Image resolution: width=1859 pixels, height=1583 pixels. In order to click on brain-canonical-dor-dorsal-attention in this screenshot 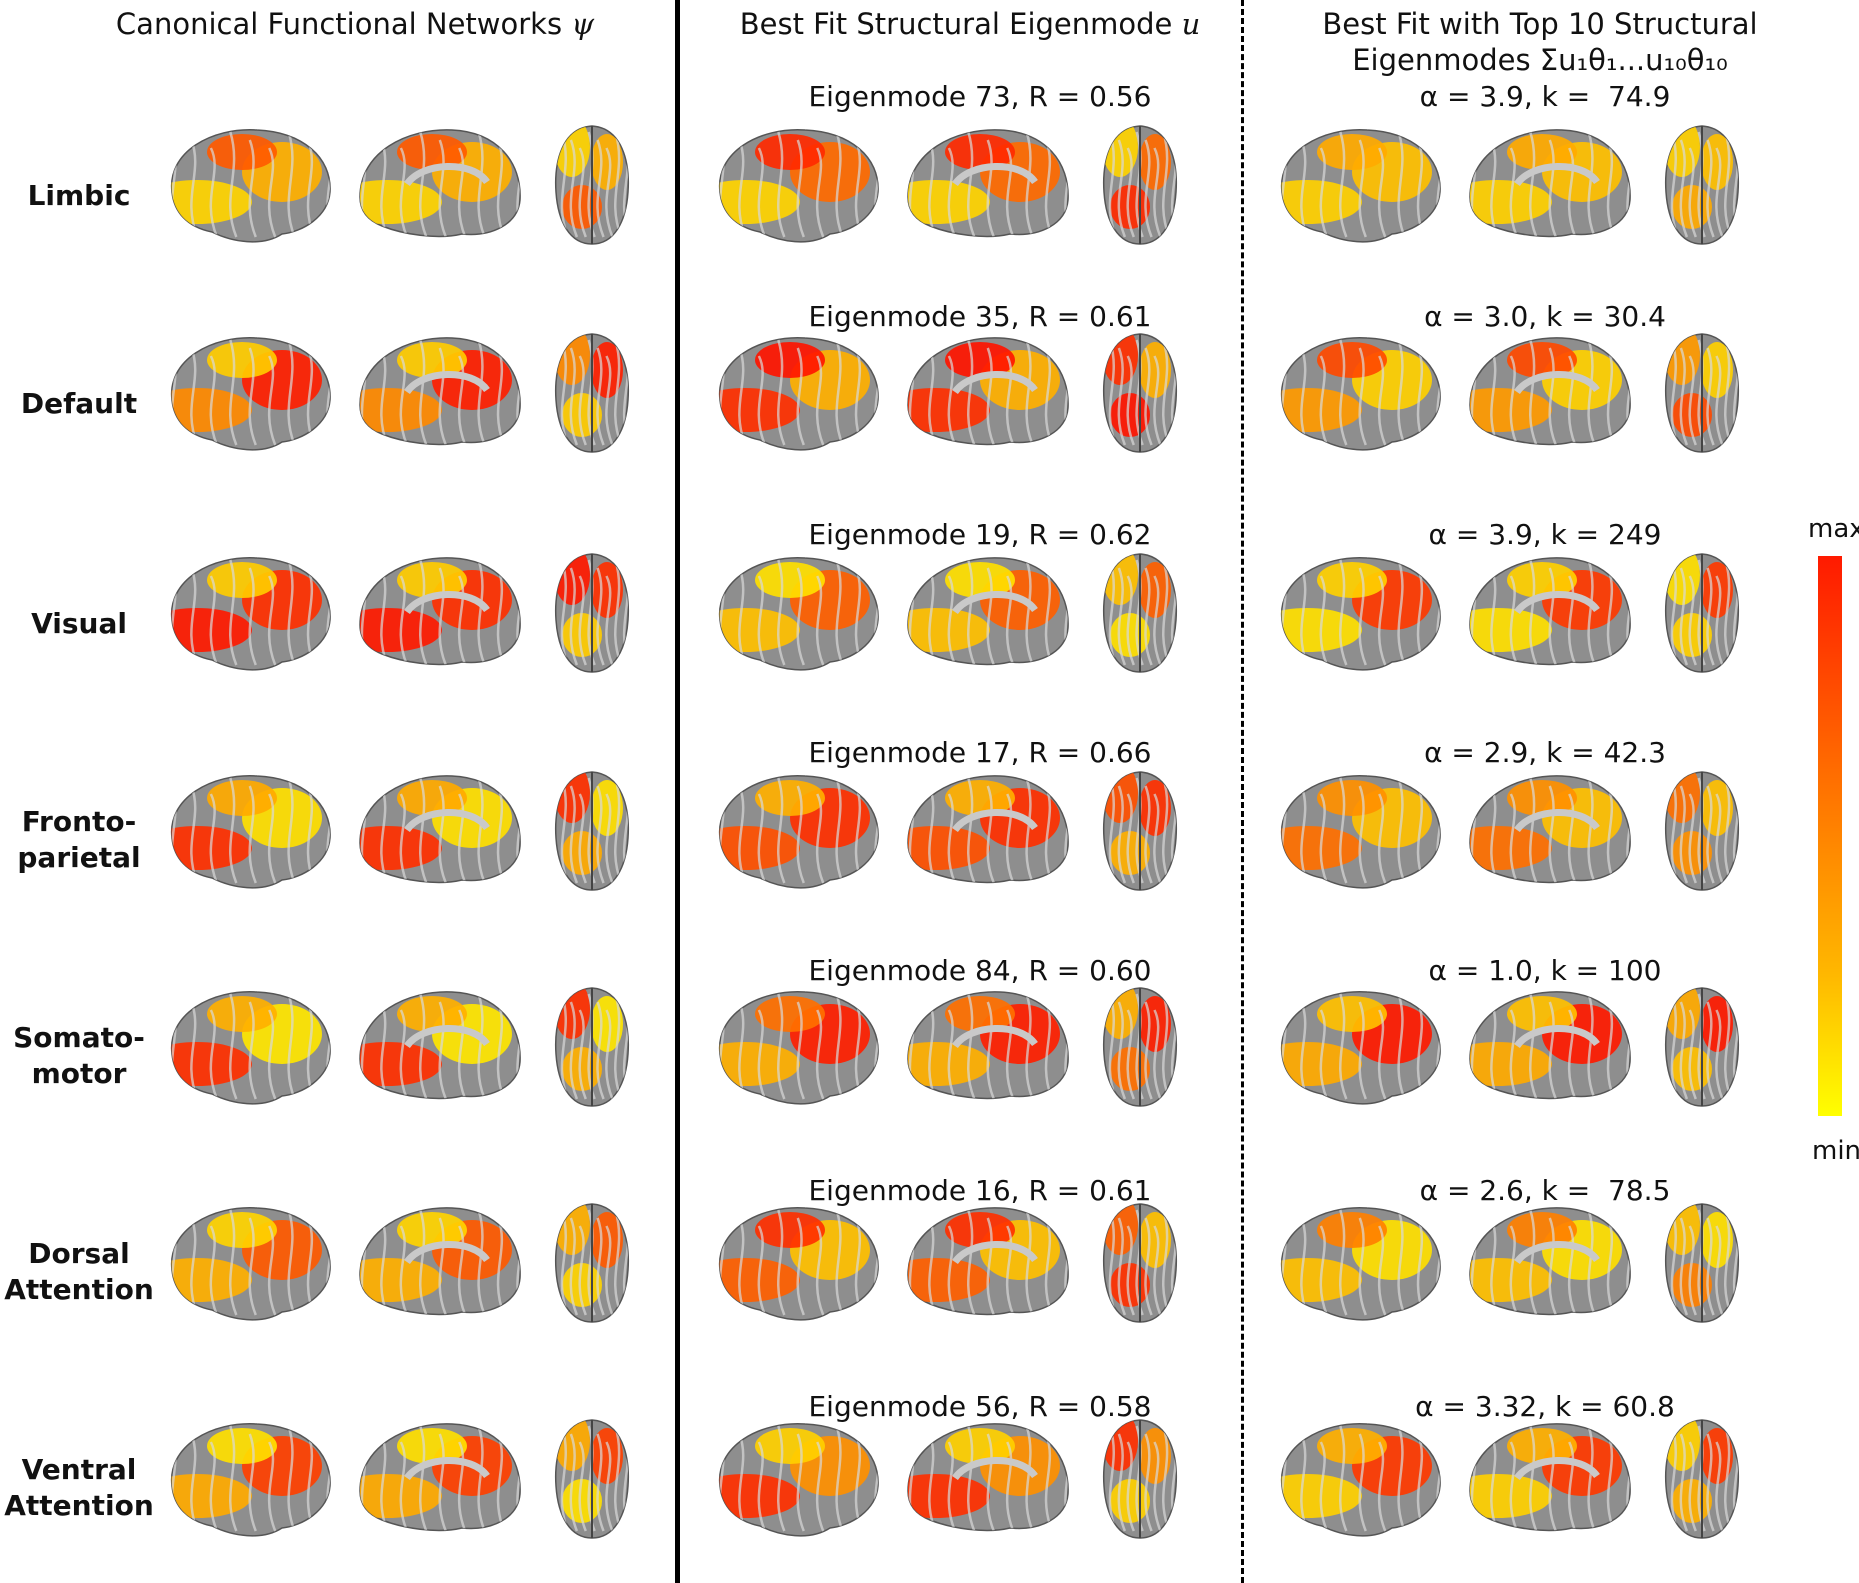, I will do `click(592, 1264)`.